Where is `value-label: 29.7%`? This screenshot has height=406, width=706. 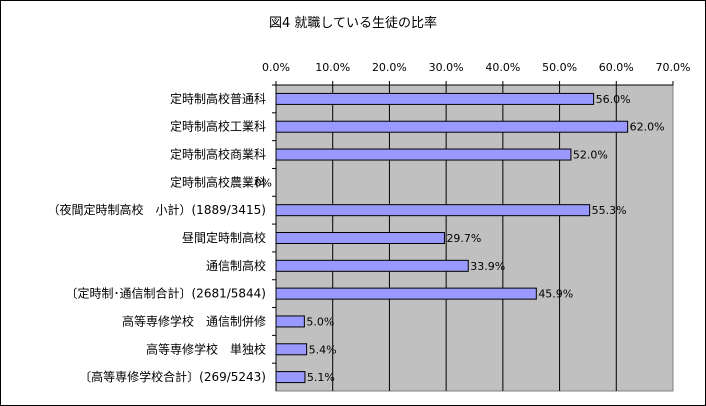 value-label: 29.7% is located at coordinates (463, 238).